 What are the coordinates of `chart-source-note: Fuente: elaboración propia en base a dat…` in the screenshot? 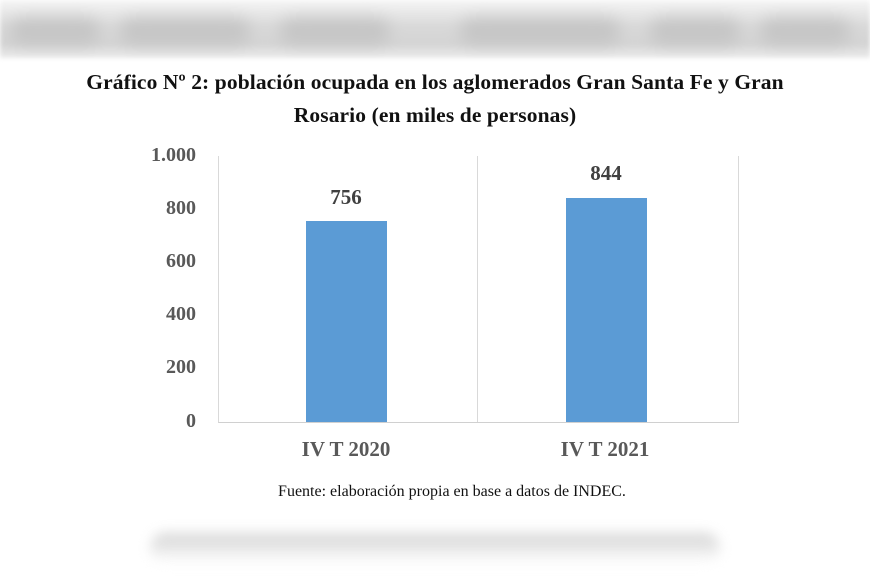 It's located at (452, 491).